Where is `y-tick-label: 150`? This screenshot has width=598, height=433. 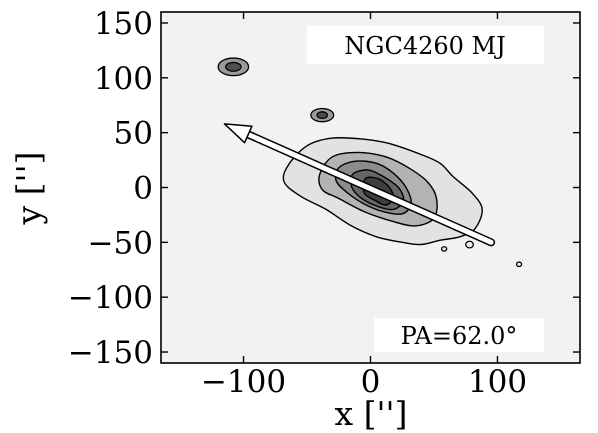
y-tick-label: 150 is located at coordinates (123, 24).